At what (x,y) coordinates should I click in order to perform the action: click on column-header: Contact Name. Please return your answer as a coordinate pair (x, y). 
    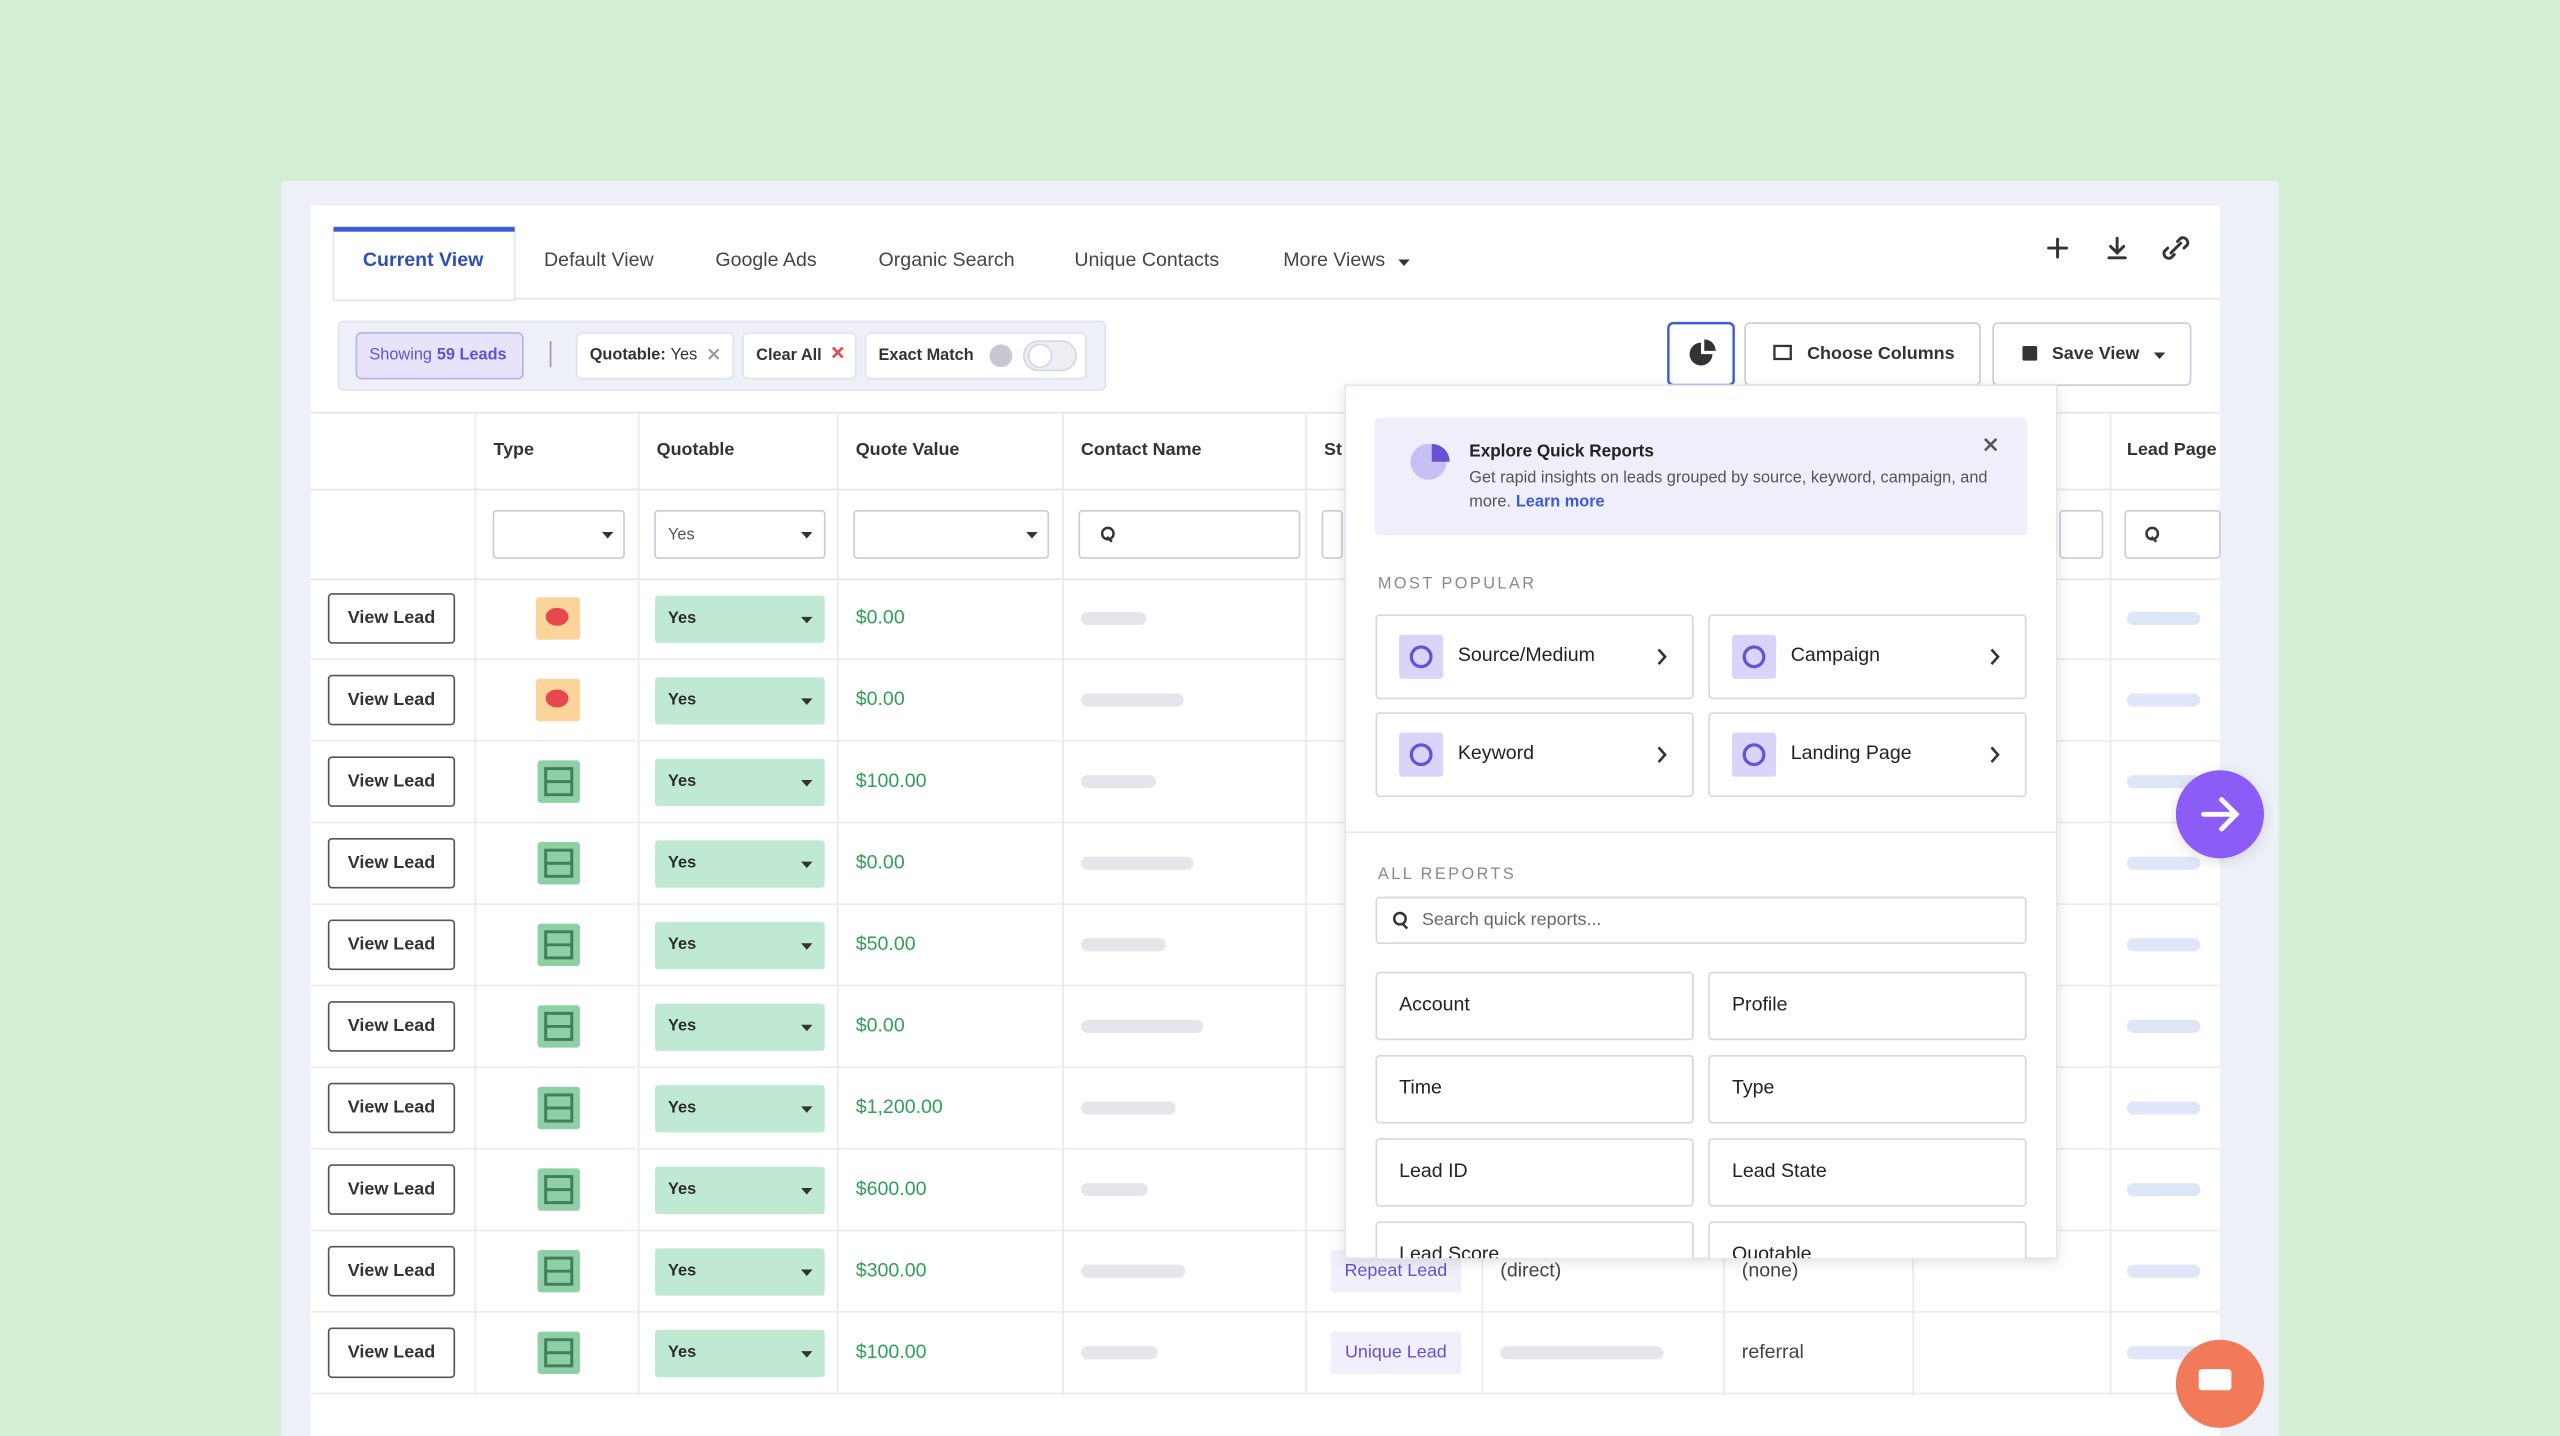
    Looking at the image, I should click on (1141, 449).